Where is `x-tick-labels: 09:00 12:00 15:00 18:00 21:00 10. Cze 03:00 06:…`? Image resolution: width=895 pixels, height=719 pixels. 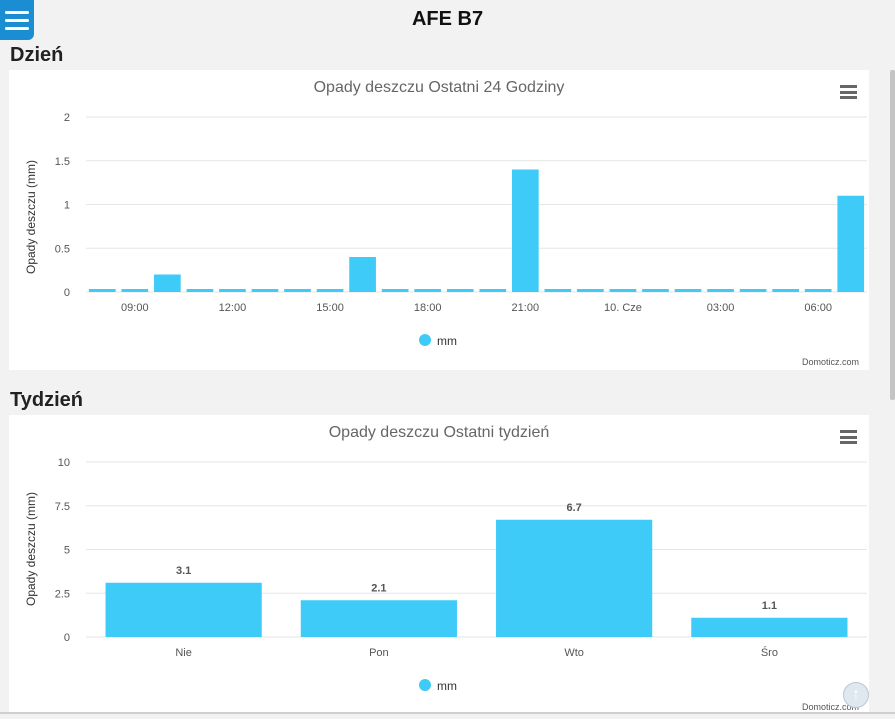 x-tick-labels: 09:00 12:00 15:00 18:00 21:00 10. Cze 03:00 06:… is located at coordinates (476, 308).